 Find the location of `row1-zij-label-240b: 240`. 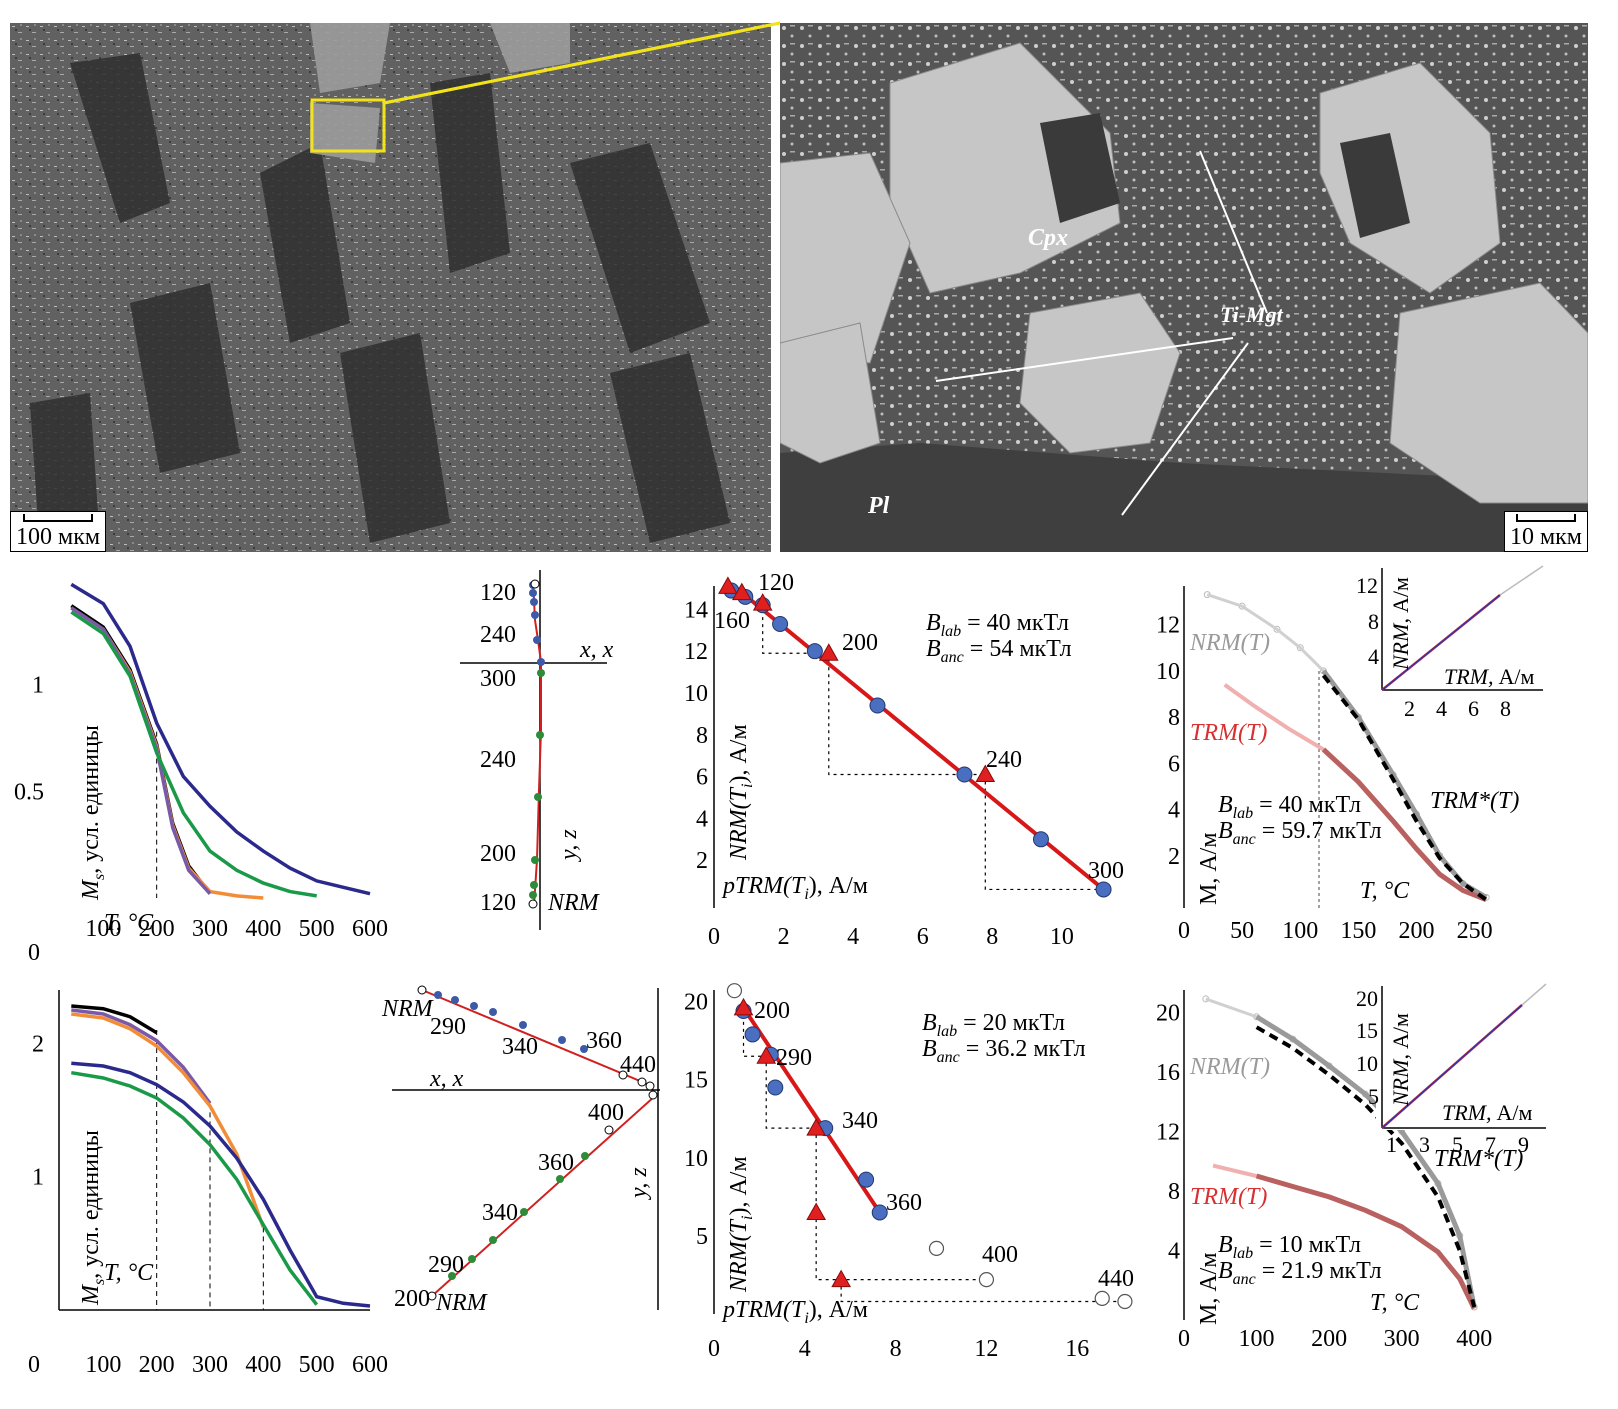

row1-zij-label-240b: 240 is located at coordinates (498, 760).